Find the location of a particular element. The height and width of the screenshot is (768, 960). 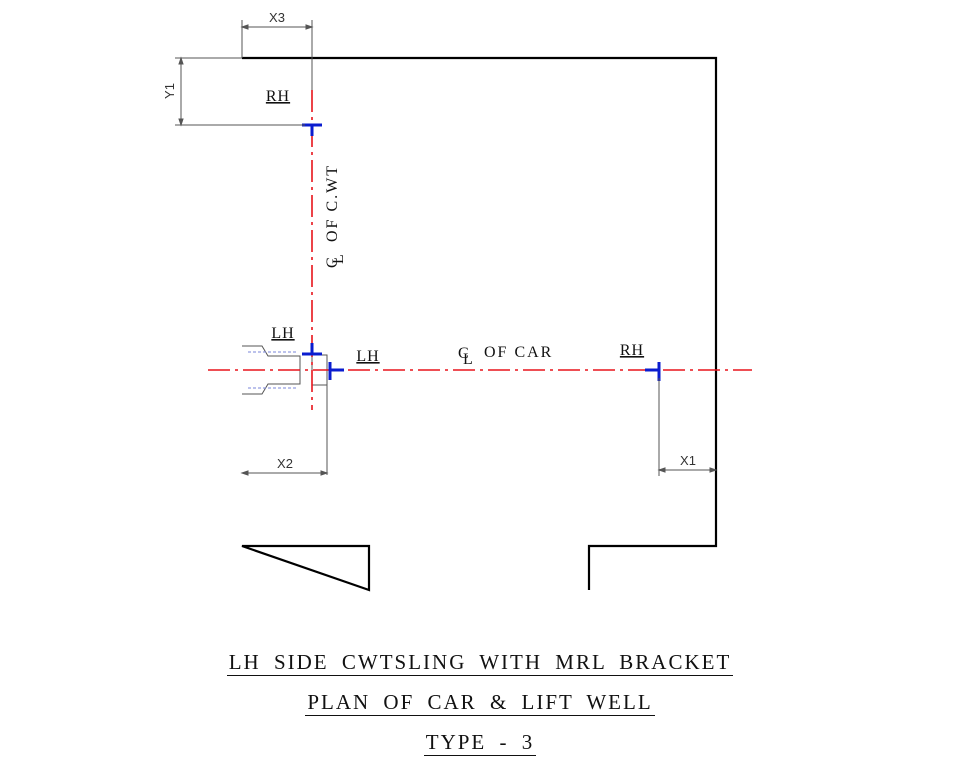

title-line-2-text: PLAN OF CAR & LIFT WELL is located at coordinates (480, 703).